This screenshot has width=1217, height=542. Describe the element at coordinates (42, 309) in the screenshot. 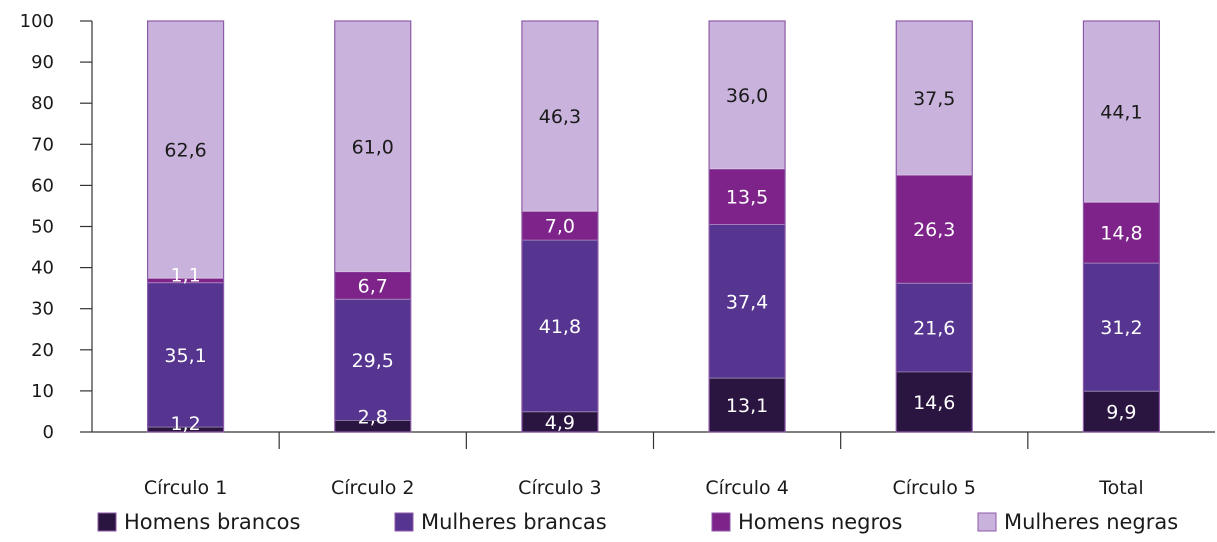

I see `y-tick-label: 30` at that location.